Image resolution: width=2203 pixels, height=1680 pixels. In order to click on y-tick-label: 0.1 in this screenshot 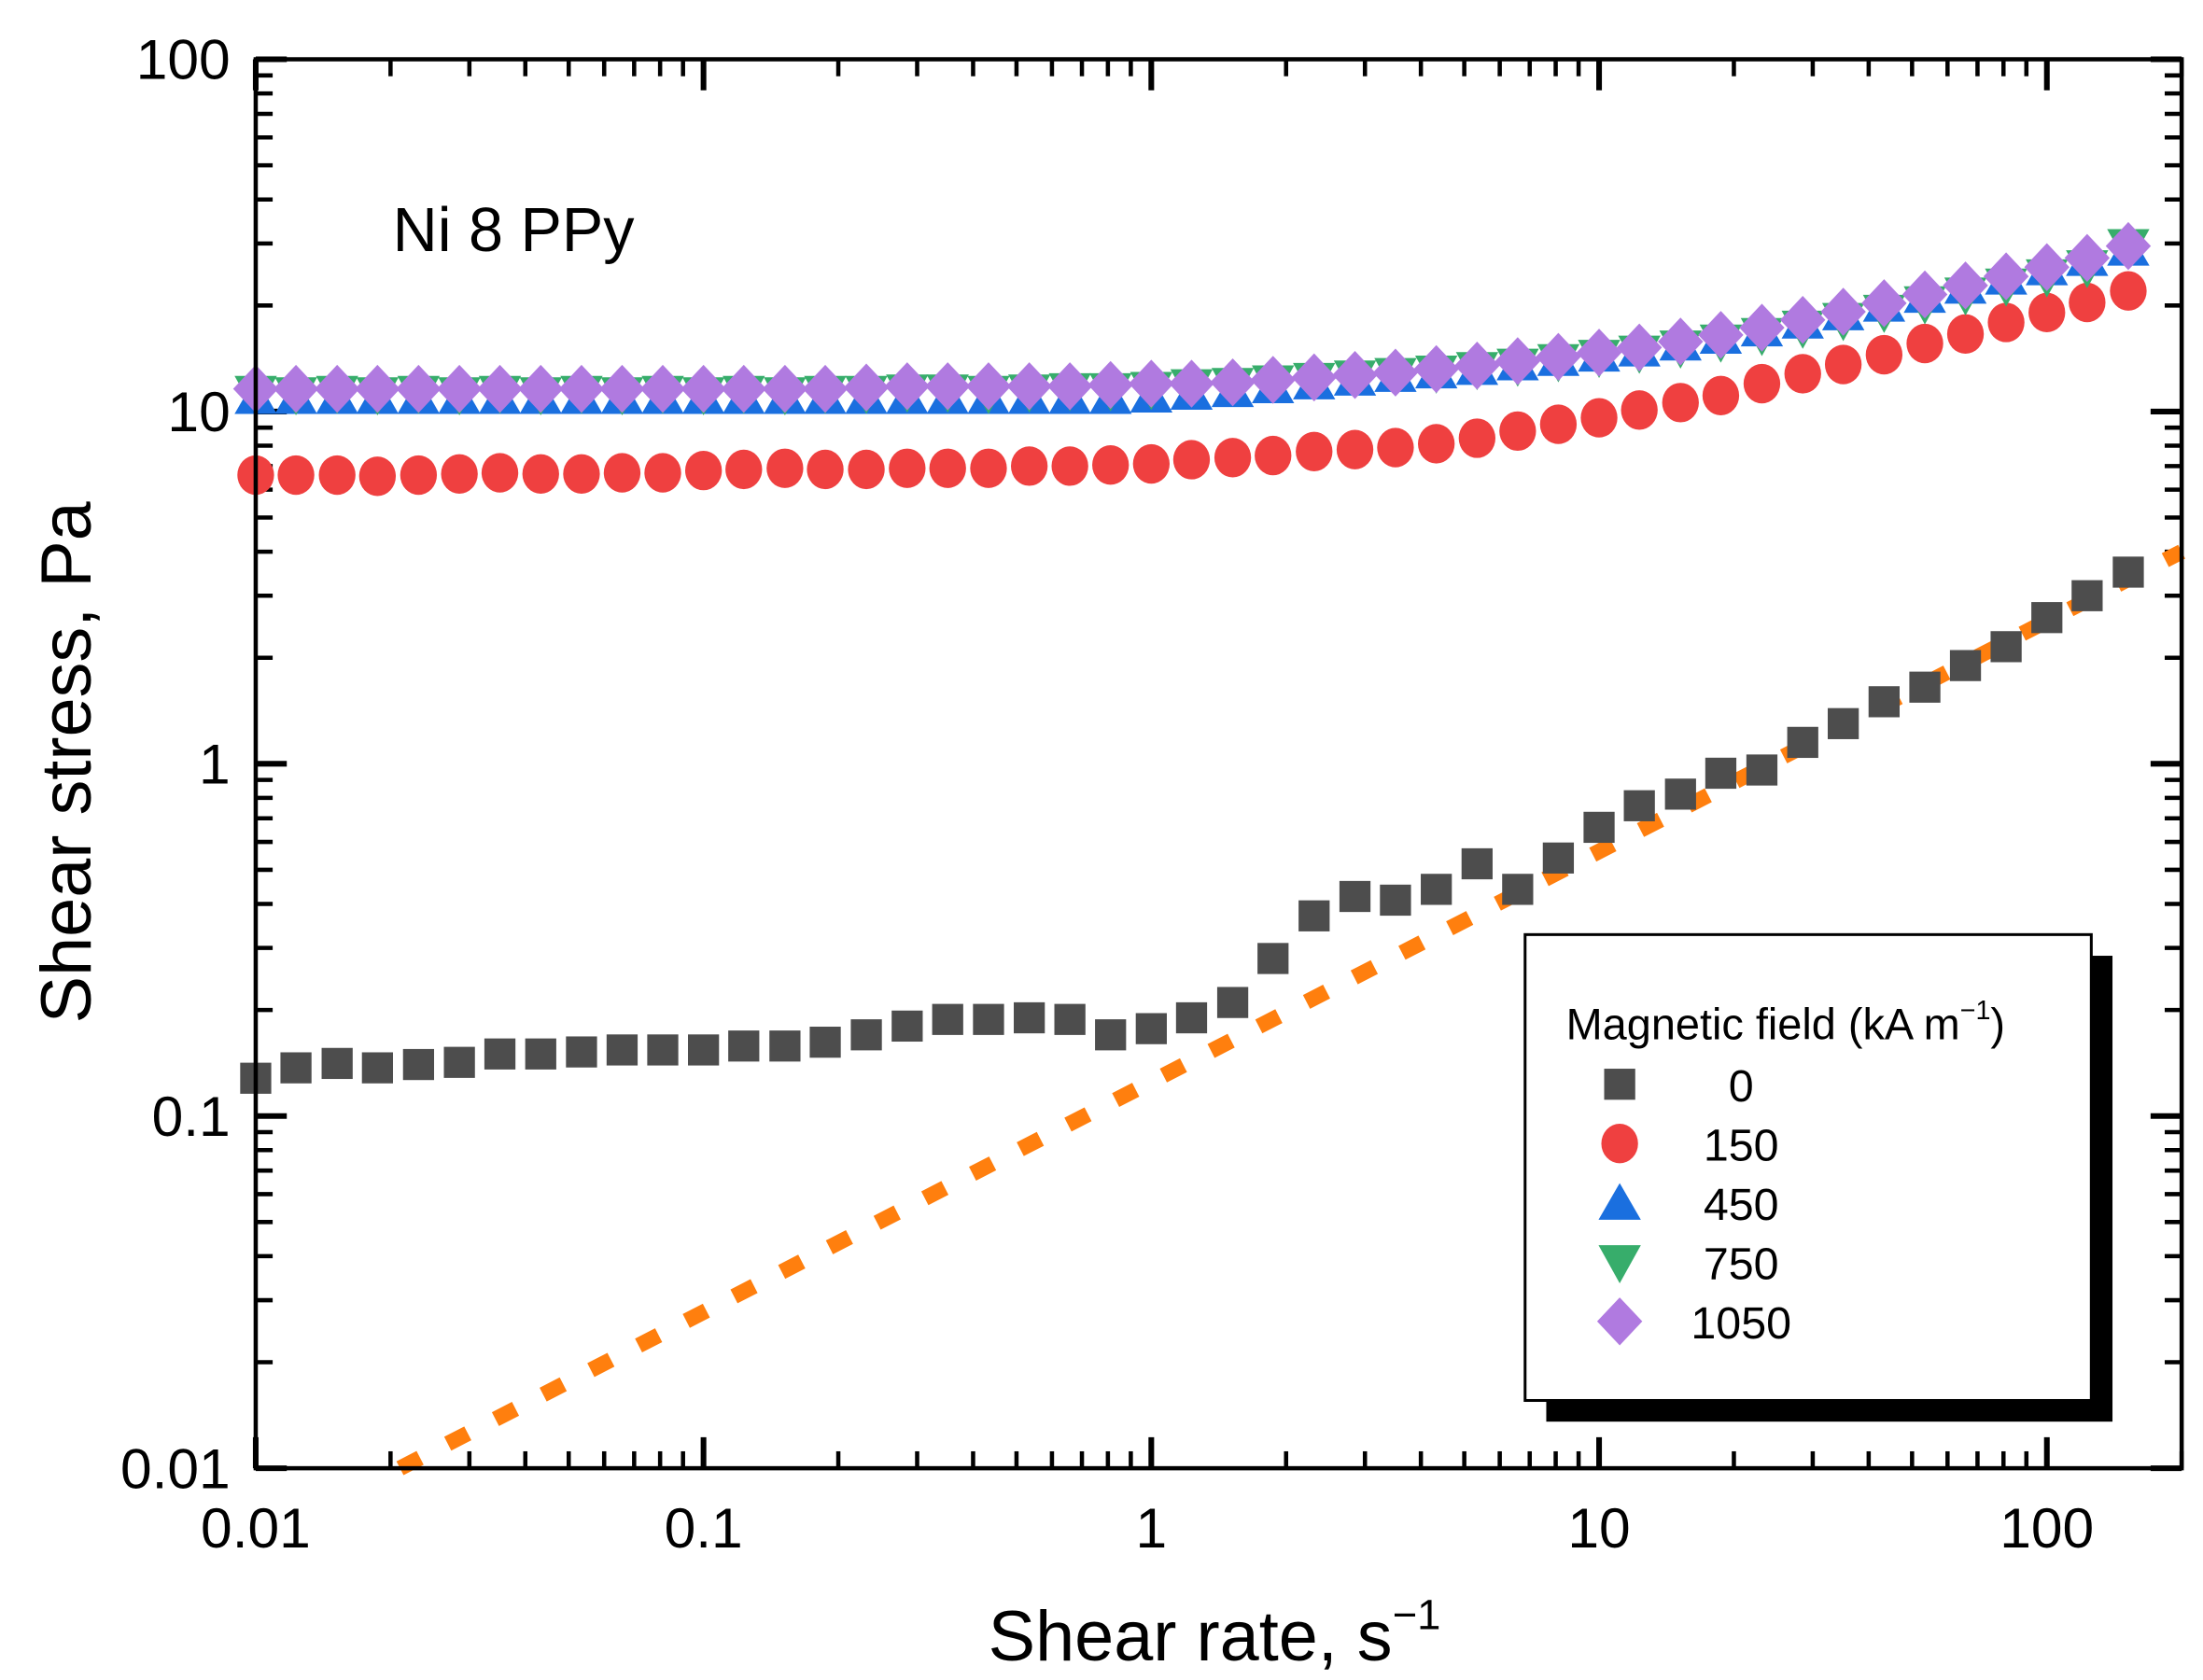, I will do `click(192, 1116)`.